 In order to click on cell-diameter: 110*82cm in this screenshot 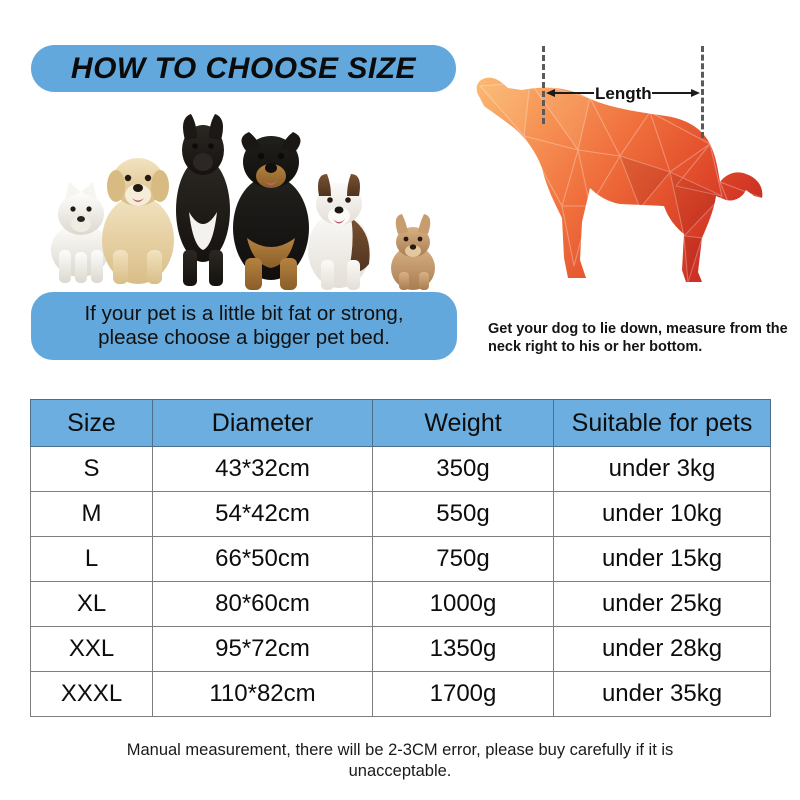, I will do `click(262, 694)`.